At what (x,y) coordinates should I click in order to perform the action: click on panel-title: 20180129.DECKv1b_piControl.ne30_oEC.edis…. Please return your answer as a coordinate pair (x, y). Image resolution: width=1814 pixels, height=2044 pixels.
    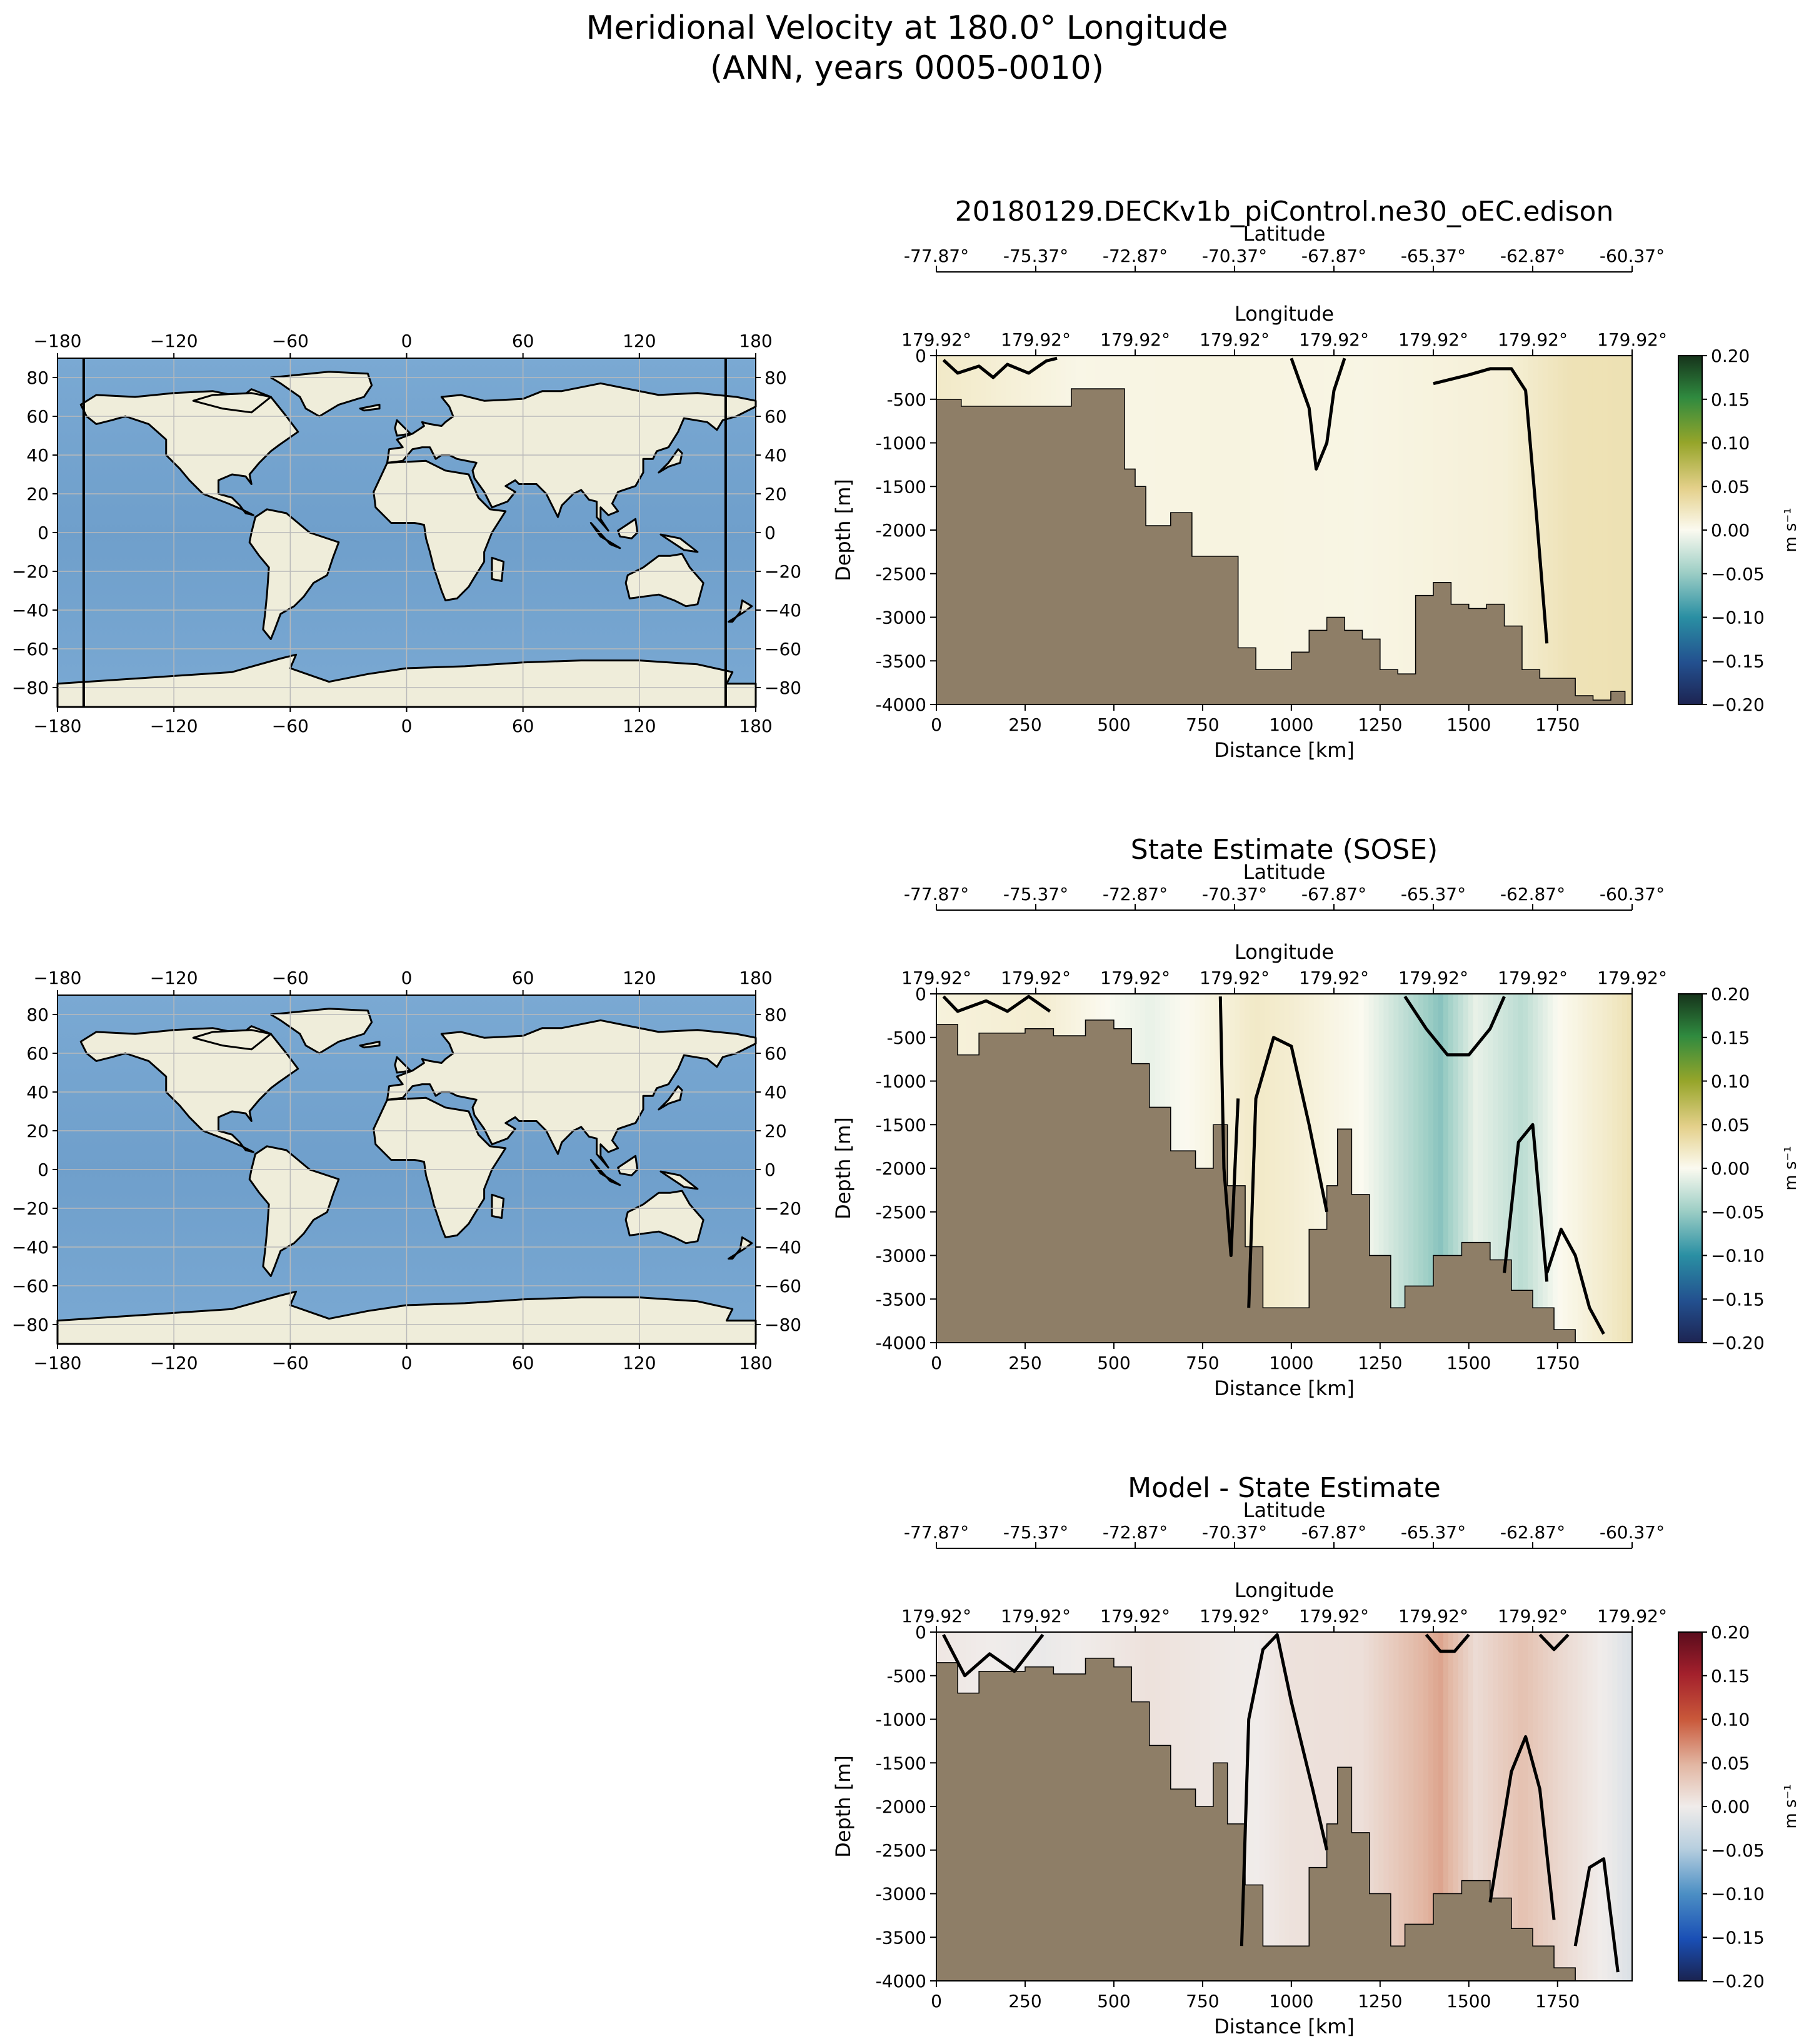
    Looking at the image, I should click on (1285, 212).